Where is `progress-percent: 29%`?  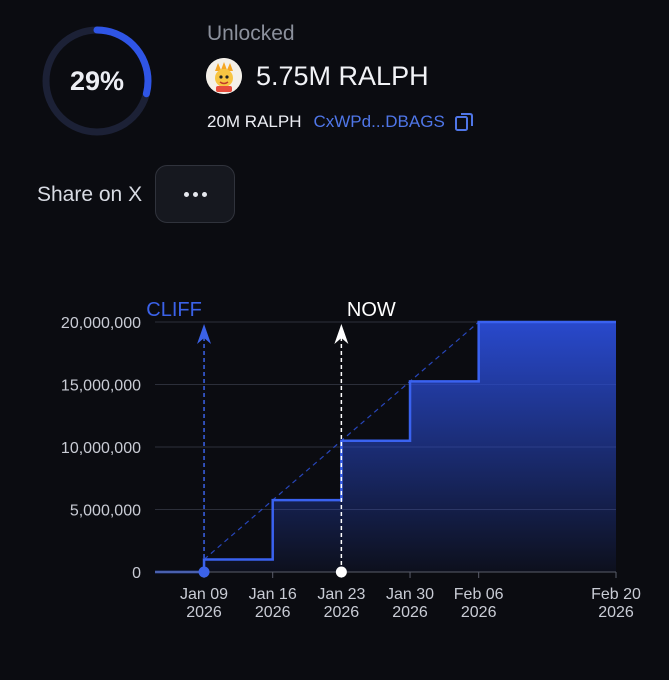
progress-percent: 29% is located at coordinates (97, 80).